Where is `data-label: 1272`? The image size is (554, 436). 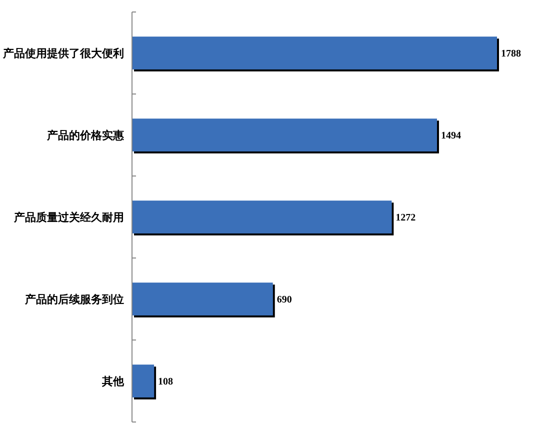
data-label: 1272 is located at coordinates (406, 218).